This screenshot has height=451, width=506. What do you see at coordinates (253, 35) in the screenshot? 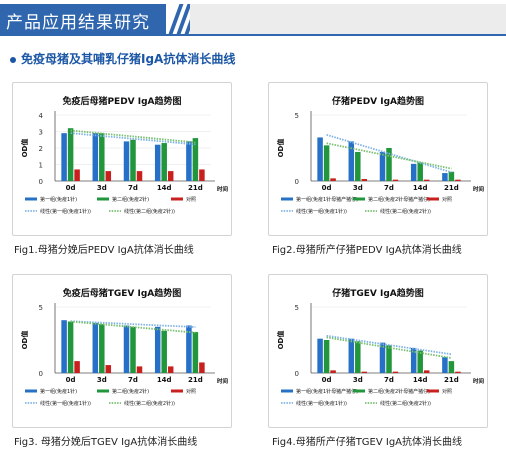
I see `header-underline` at bounding box center [253, 35].